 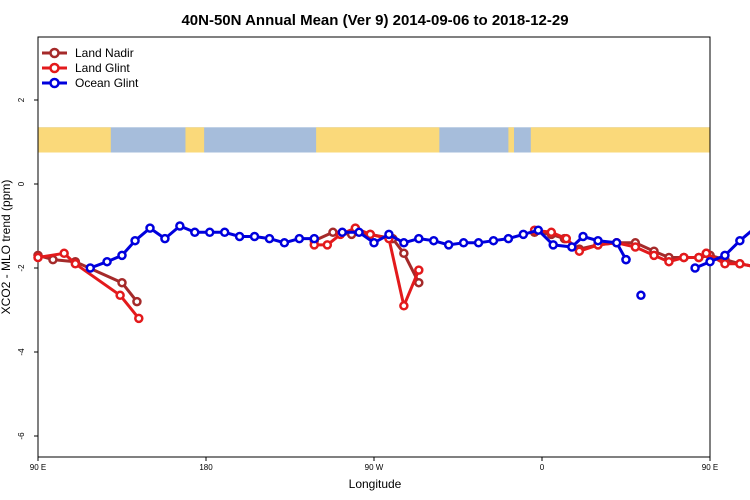 I want to click on legend-label: Land Nadir, so click(x=104, y=53).